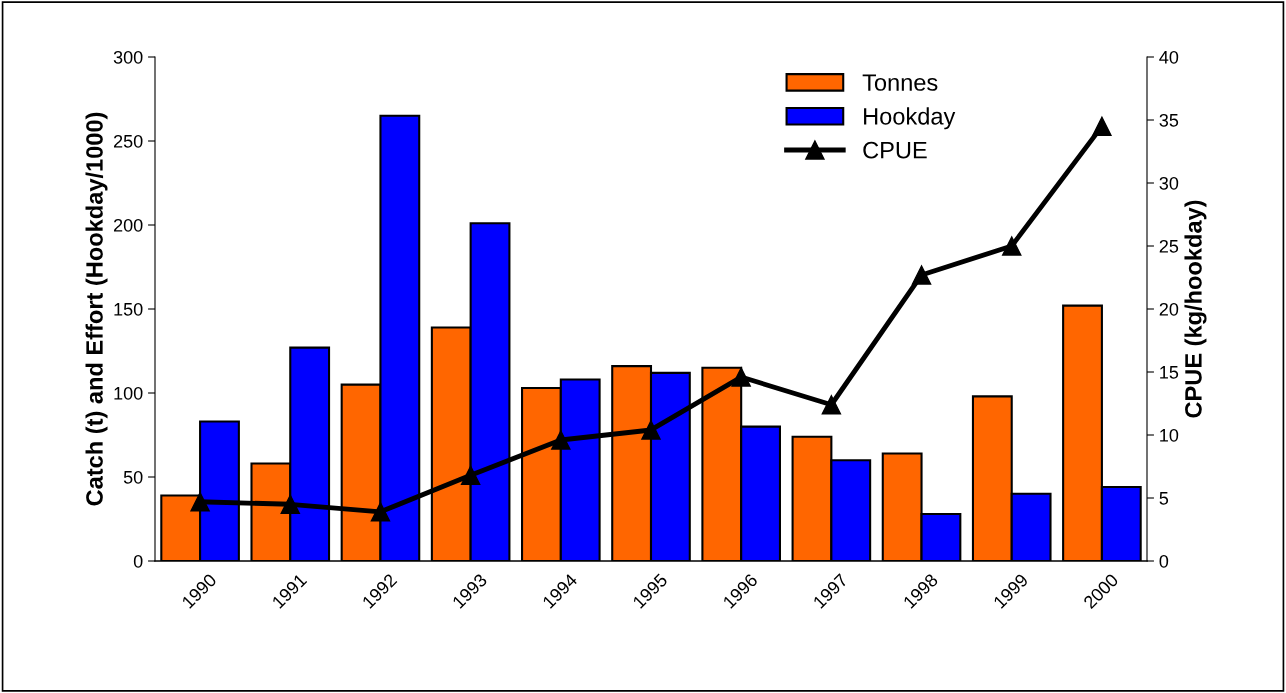 This screenshot has height=693, width=1286. I want to click on y-tick-label: 250, so click(128, 141).